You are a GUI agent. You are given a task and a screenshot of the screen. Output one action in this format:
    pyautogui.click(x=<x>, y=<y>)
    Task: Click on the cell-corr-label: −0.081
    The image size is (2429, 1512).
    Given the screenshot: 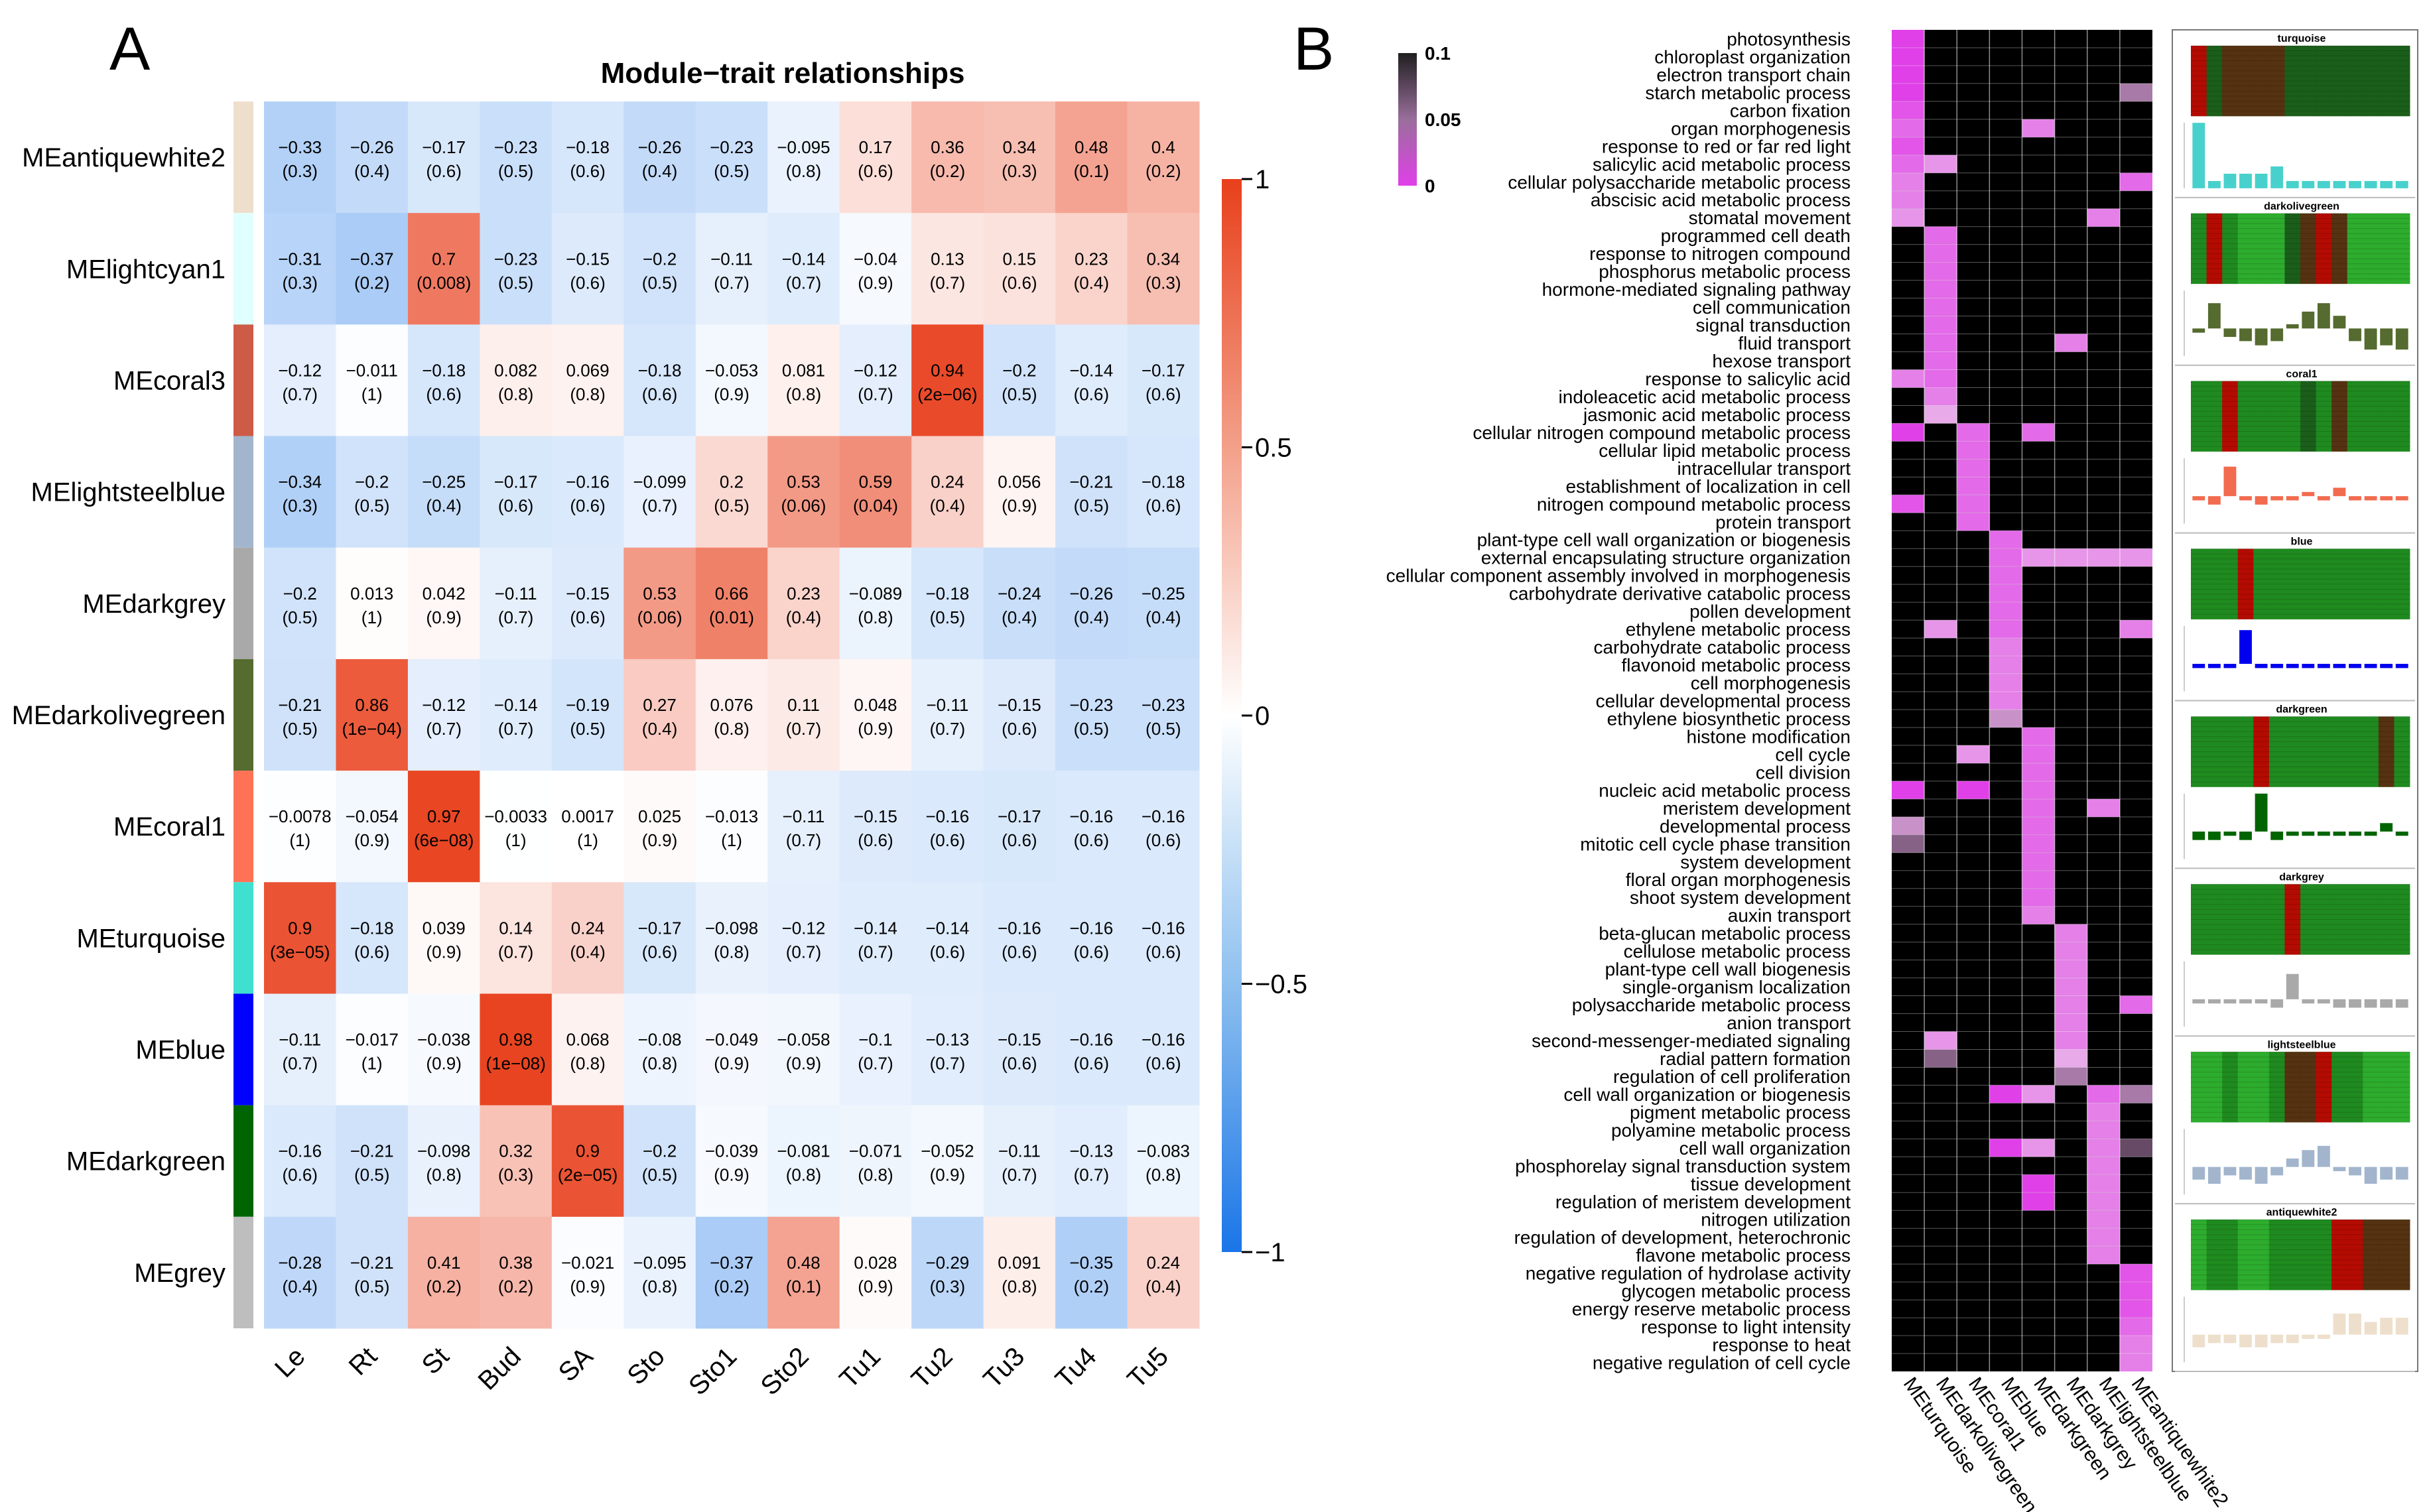 What is the action you would take?
    pyautogui.click(x=803, y=1151)
    